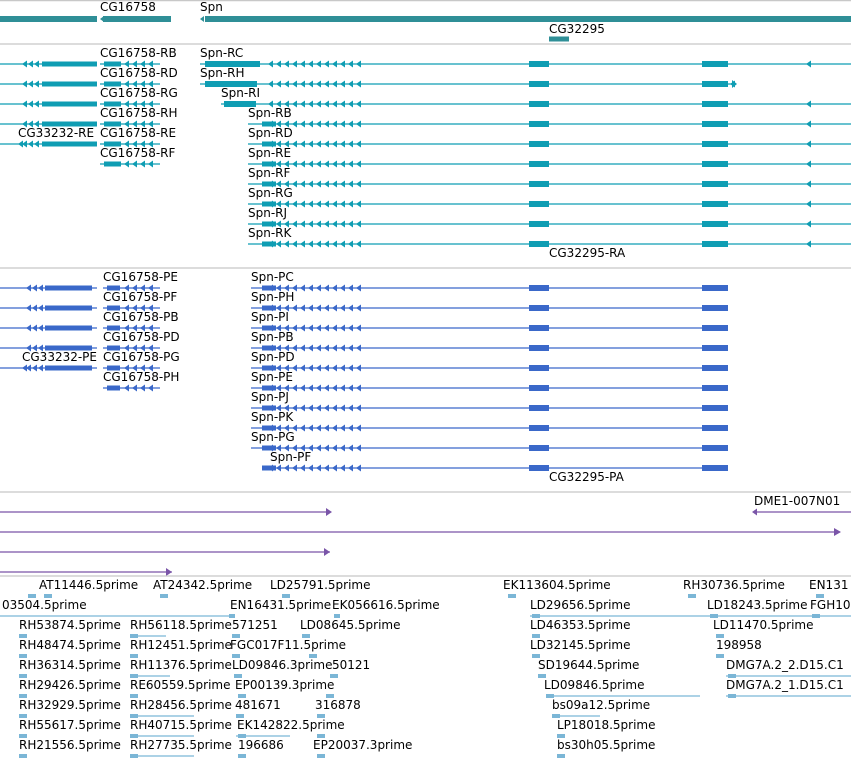  Describe the element at coordinates (211, 7) in the screenshot. I see `feature-label-spn: Spn` at that location.